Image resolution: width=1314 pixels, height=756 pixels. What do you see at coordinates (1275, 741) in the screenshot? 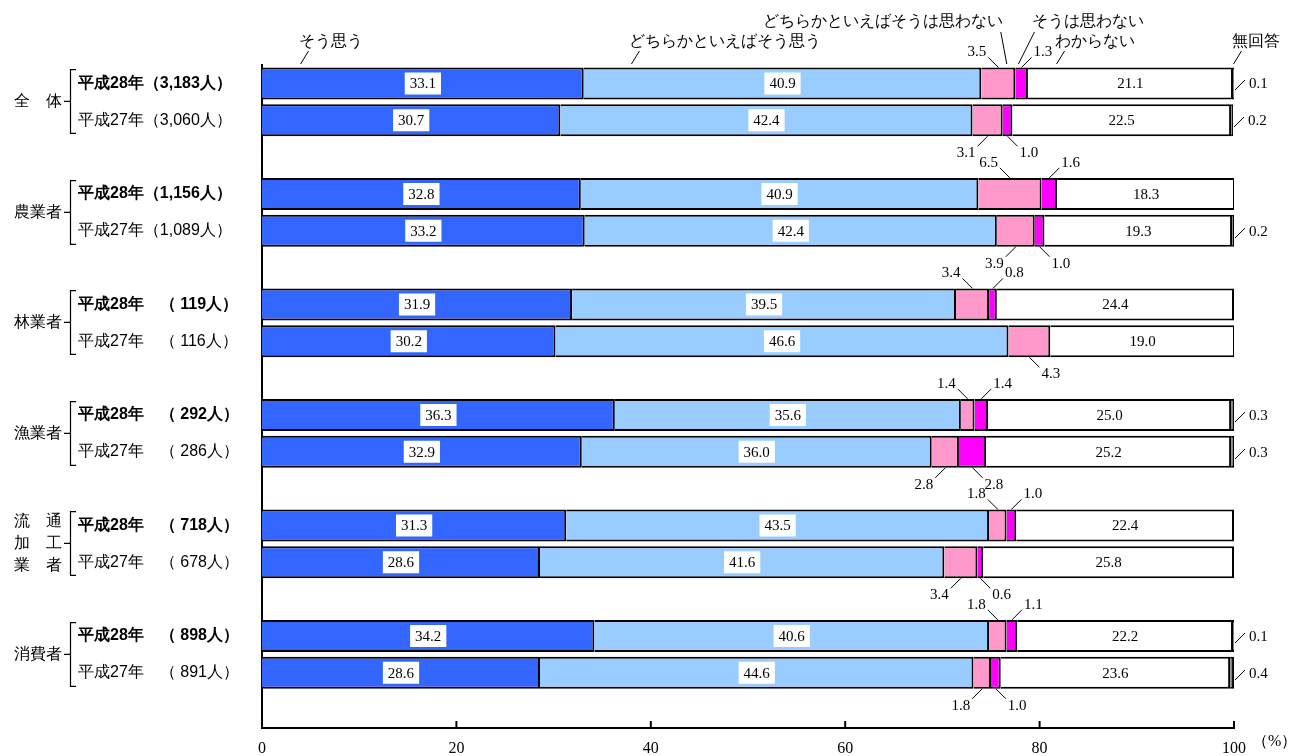
I see `x-axis-title: （%）` at bounding box center [1275, 741].